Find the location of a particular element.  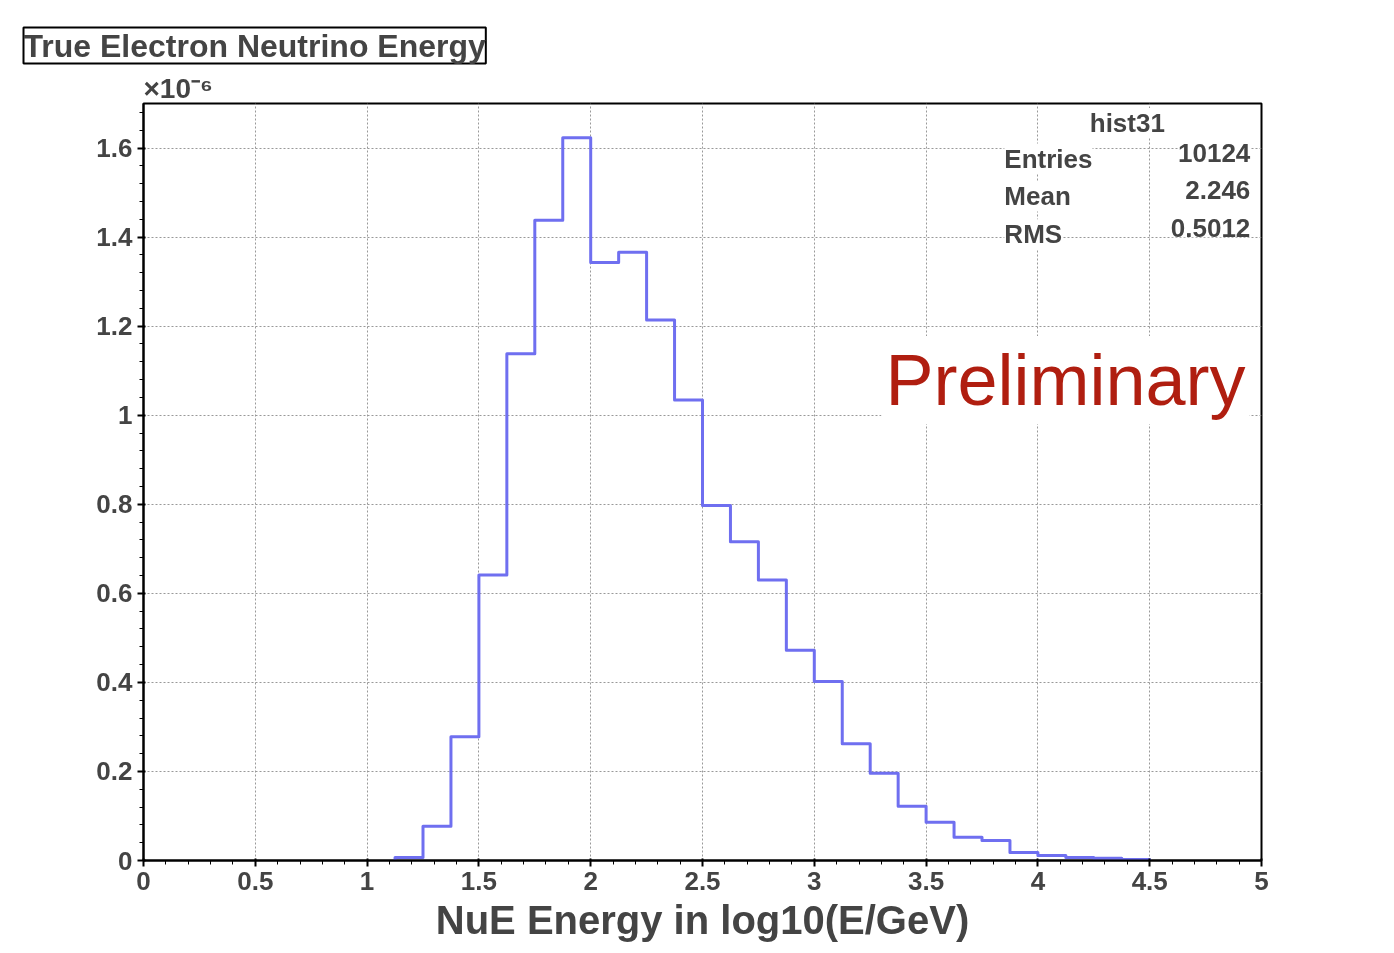

y-tick-label: 1.2 is located at coordinates (114, 326).